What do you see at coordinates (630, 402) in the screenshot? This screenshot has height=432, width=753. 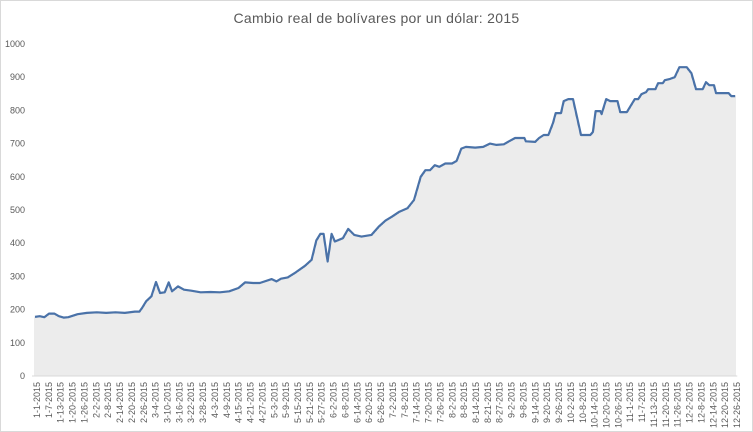 I see `x-tick-label: 11-1-2015` at bounding box center [630, 402].